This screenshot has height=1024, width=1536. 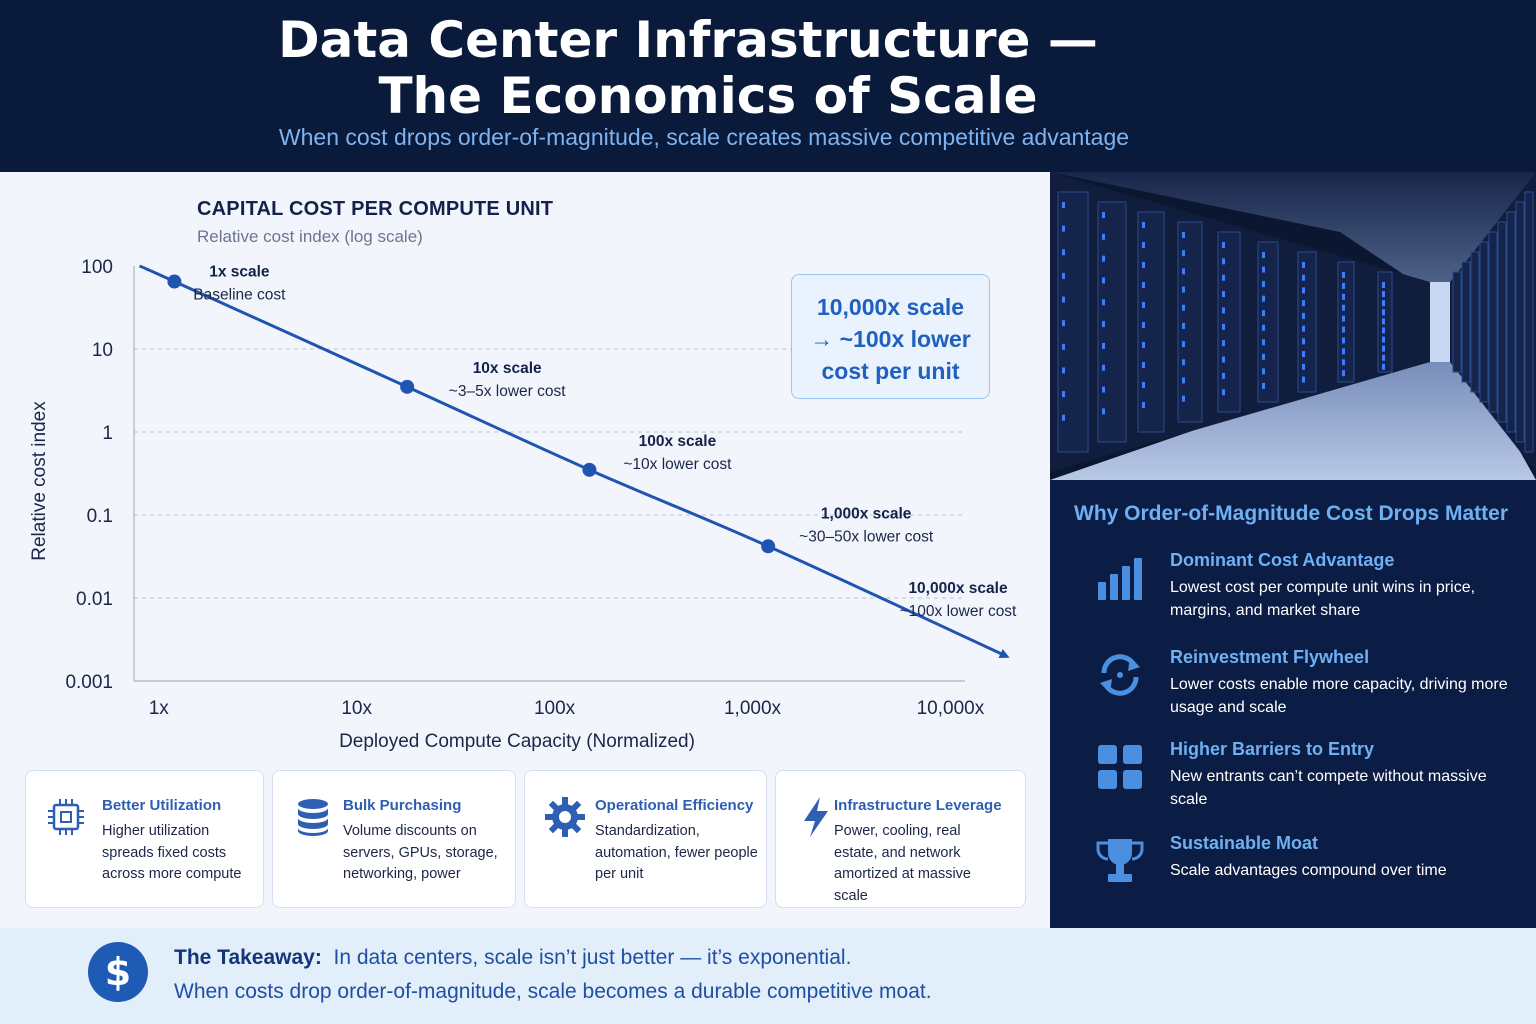 What do you see at coordinates (248, 957) in the screenshot?
I see `takeaway-label: The Takeaway:` at bounding box center [248, 957].